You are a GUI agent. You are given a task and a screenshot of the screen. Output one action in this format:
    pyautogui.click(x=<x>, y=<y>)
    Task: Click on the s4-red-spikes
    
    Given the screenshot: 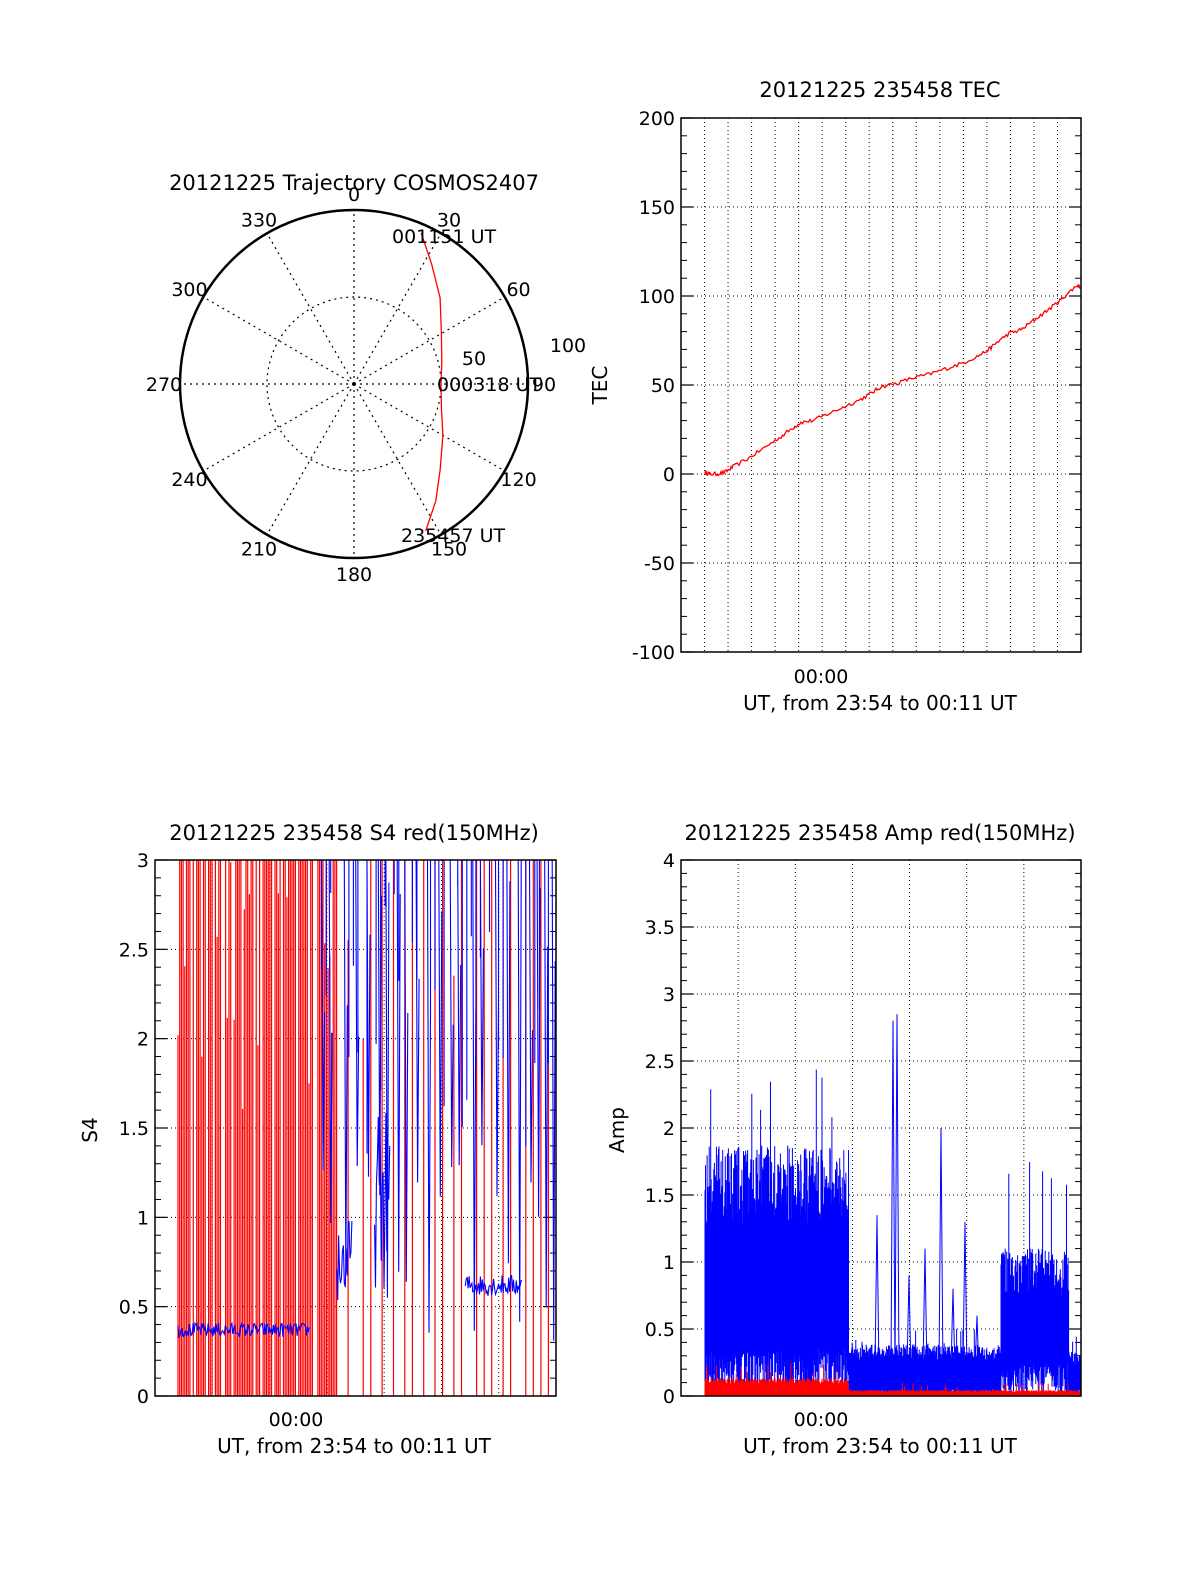 What is the action you would take?
    pyautogui.click(x=363, y=1128)
    